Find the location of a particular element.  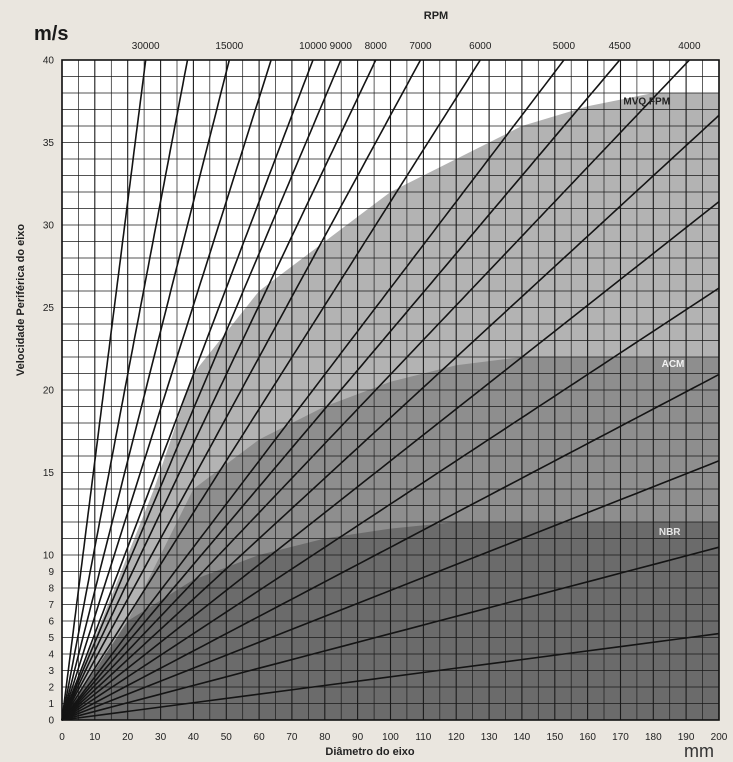

x-tick-label: 90 is located at coordinates (358, 737).